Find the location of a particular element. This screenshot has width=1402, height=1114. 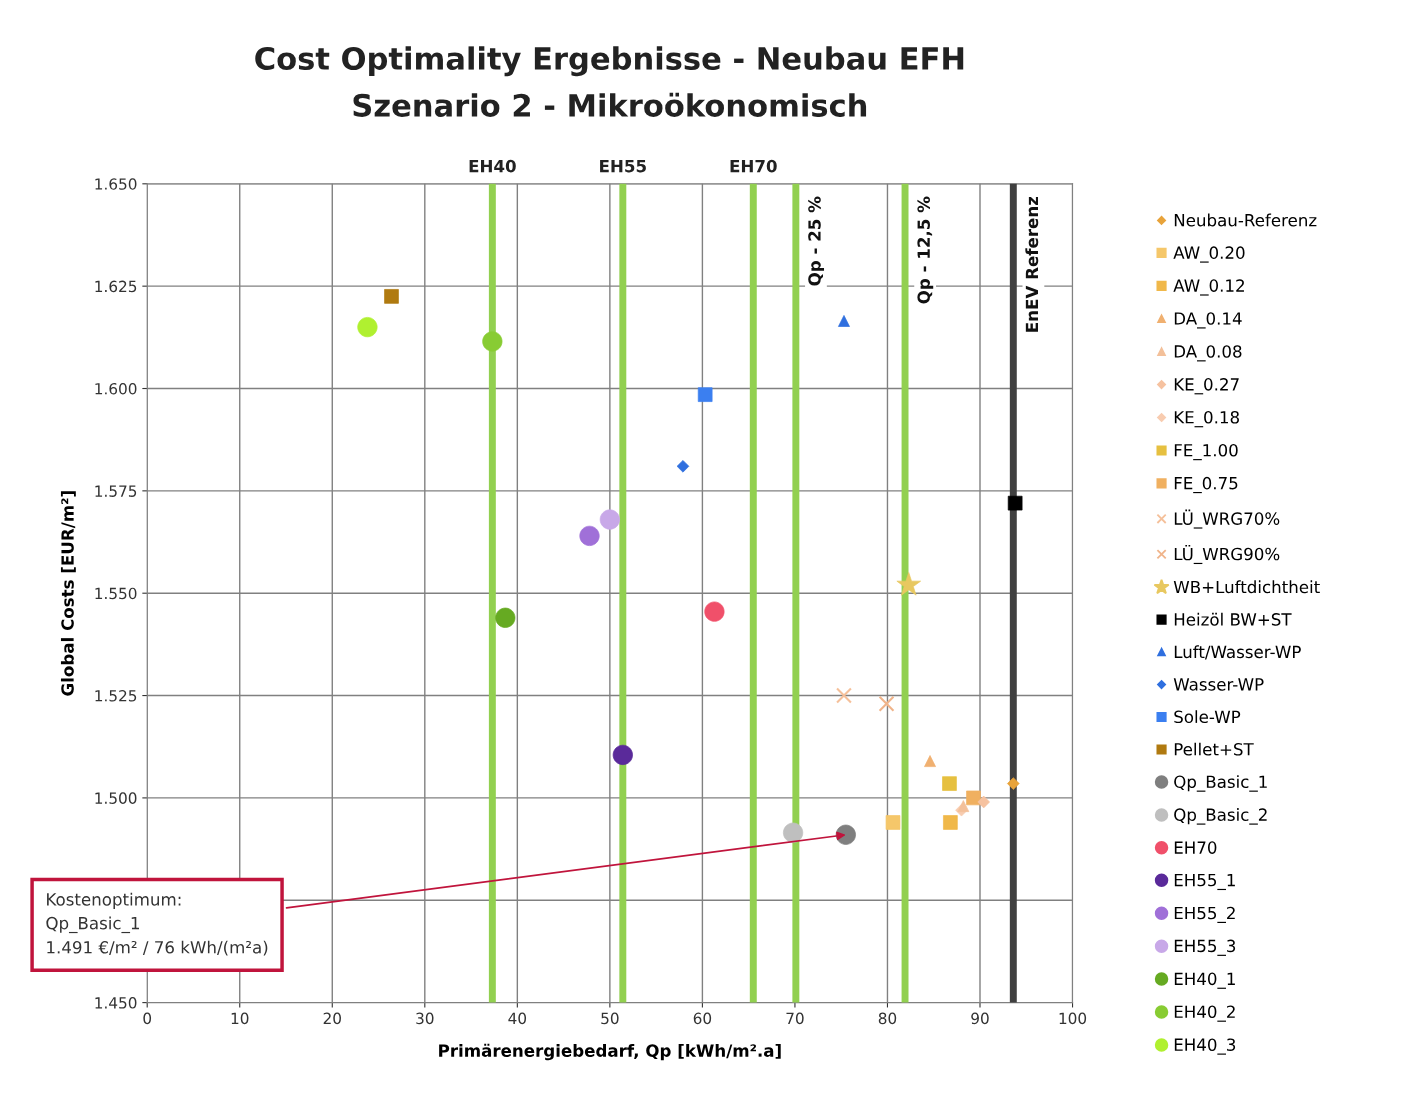

y-tick-label: 1.525 is located at coordinates (116, 696).